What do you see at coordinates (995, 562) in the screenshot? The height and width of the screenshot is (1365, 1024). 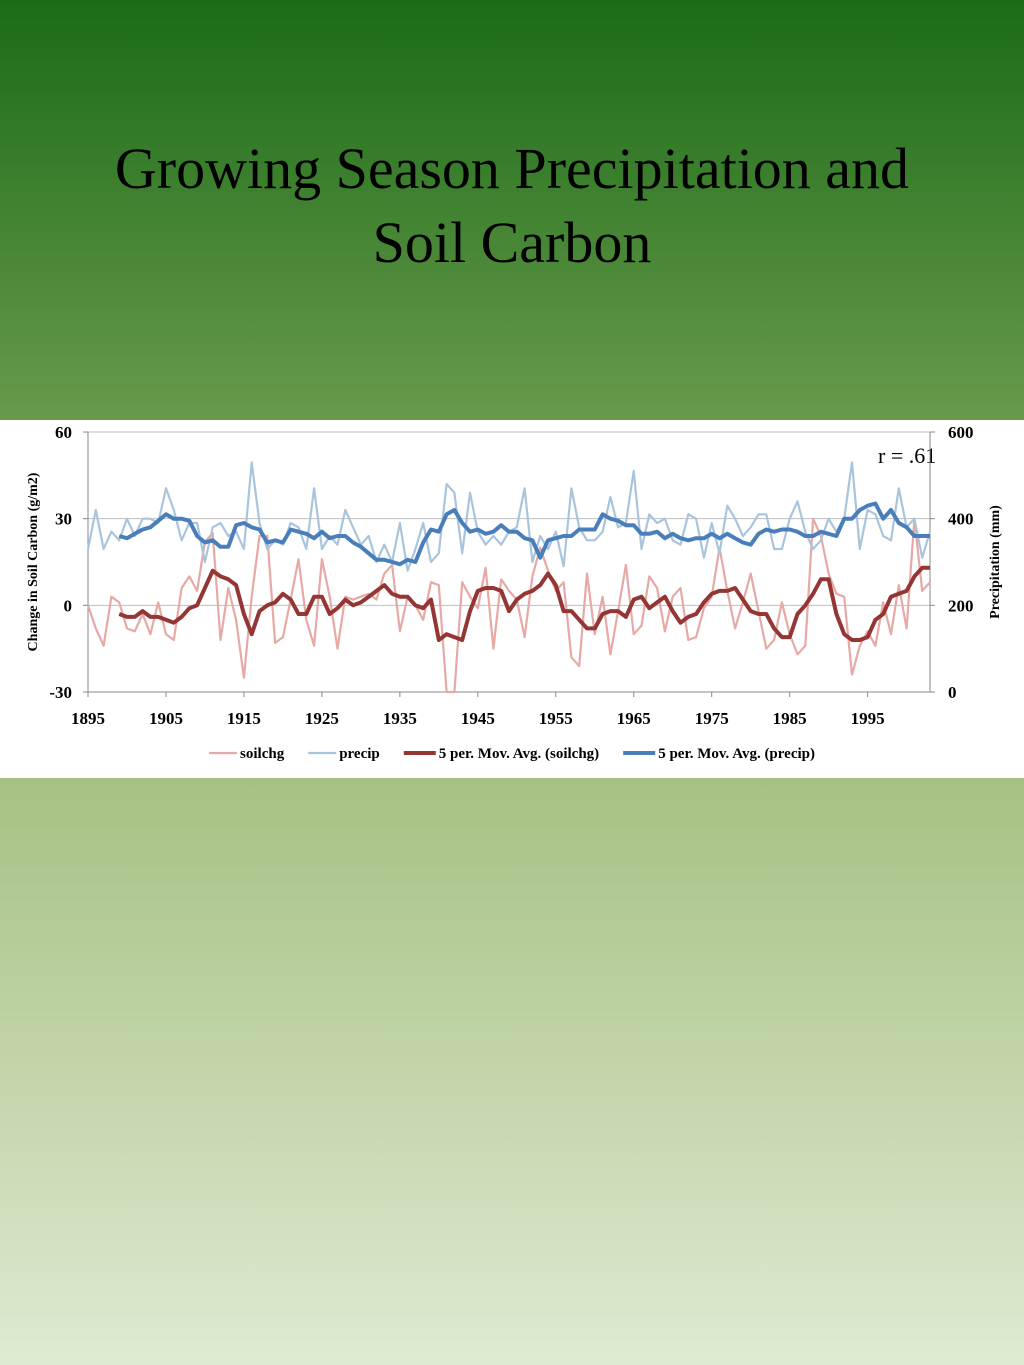 I see `y2-axis-label: Precipitation (mm)` at bounding box center [995, 562].